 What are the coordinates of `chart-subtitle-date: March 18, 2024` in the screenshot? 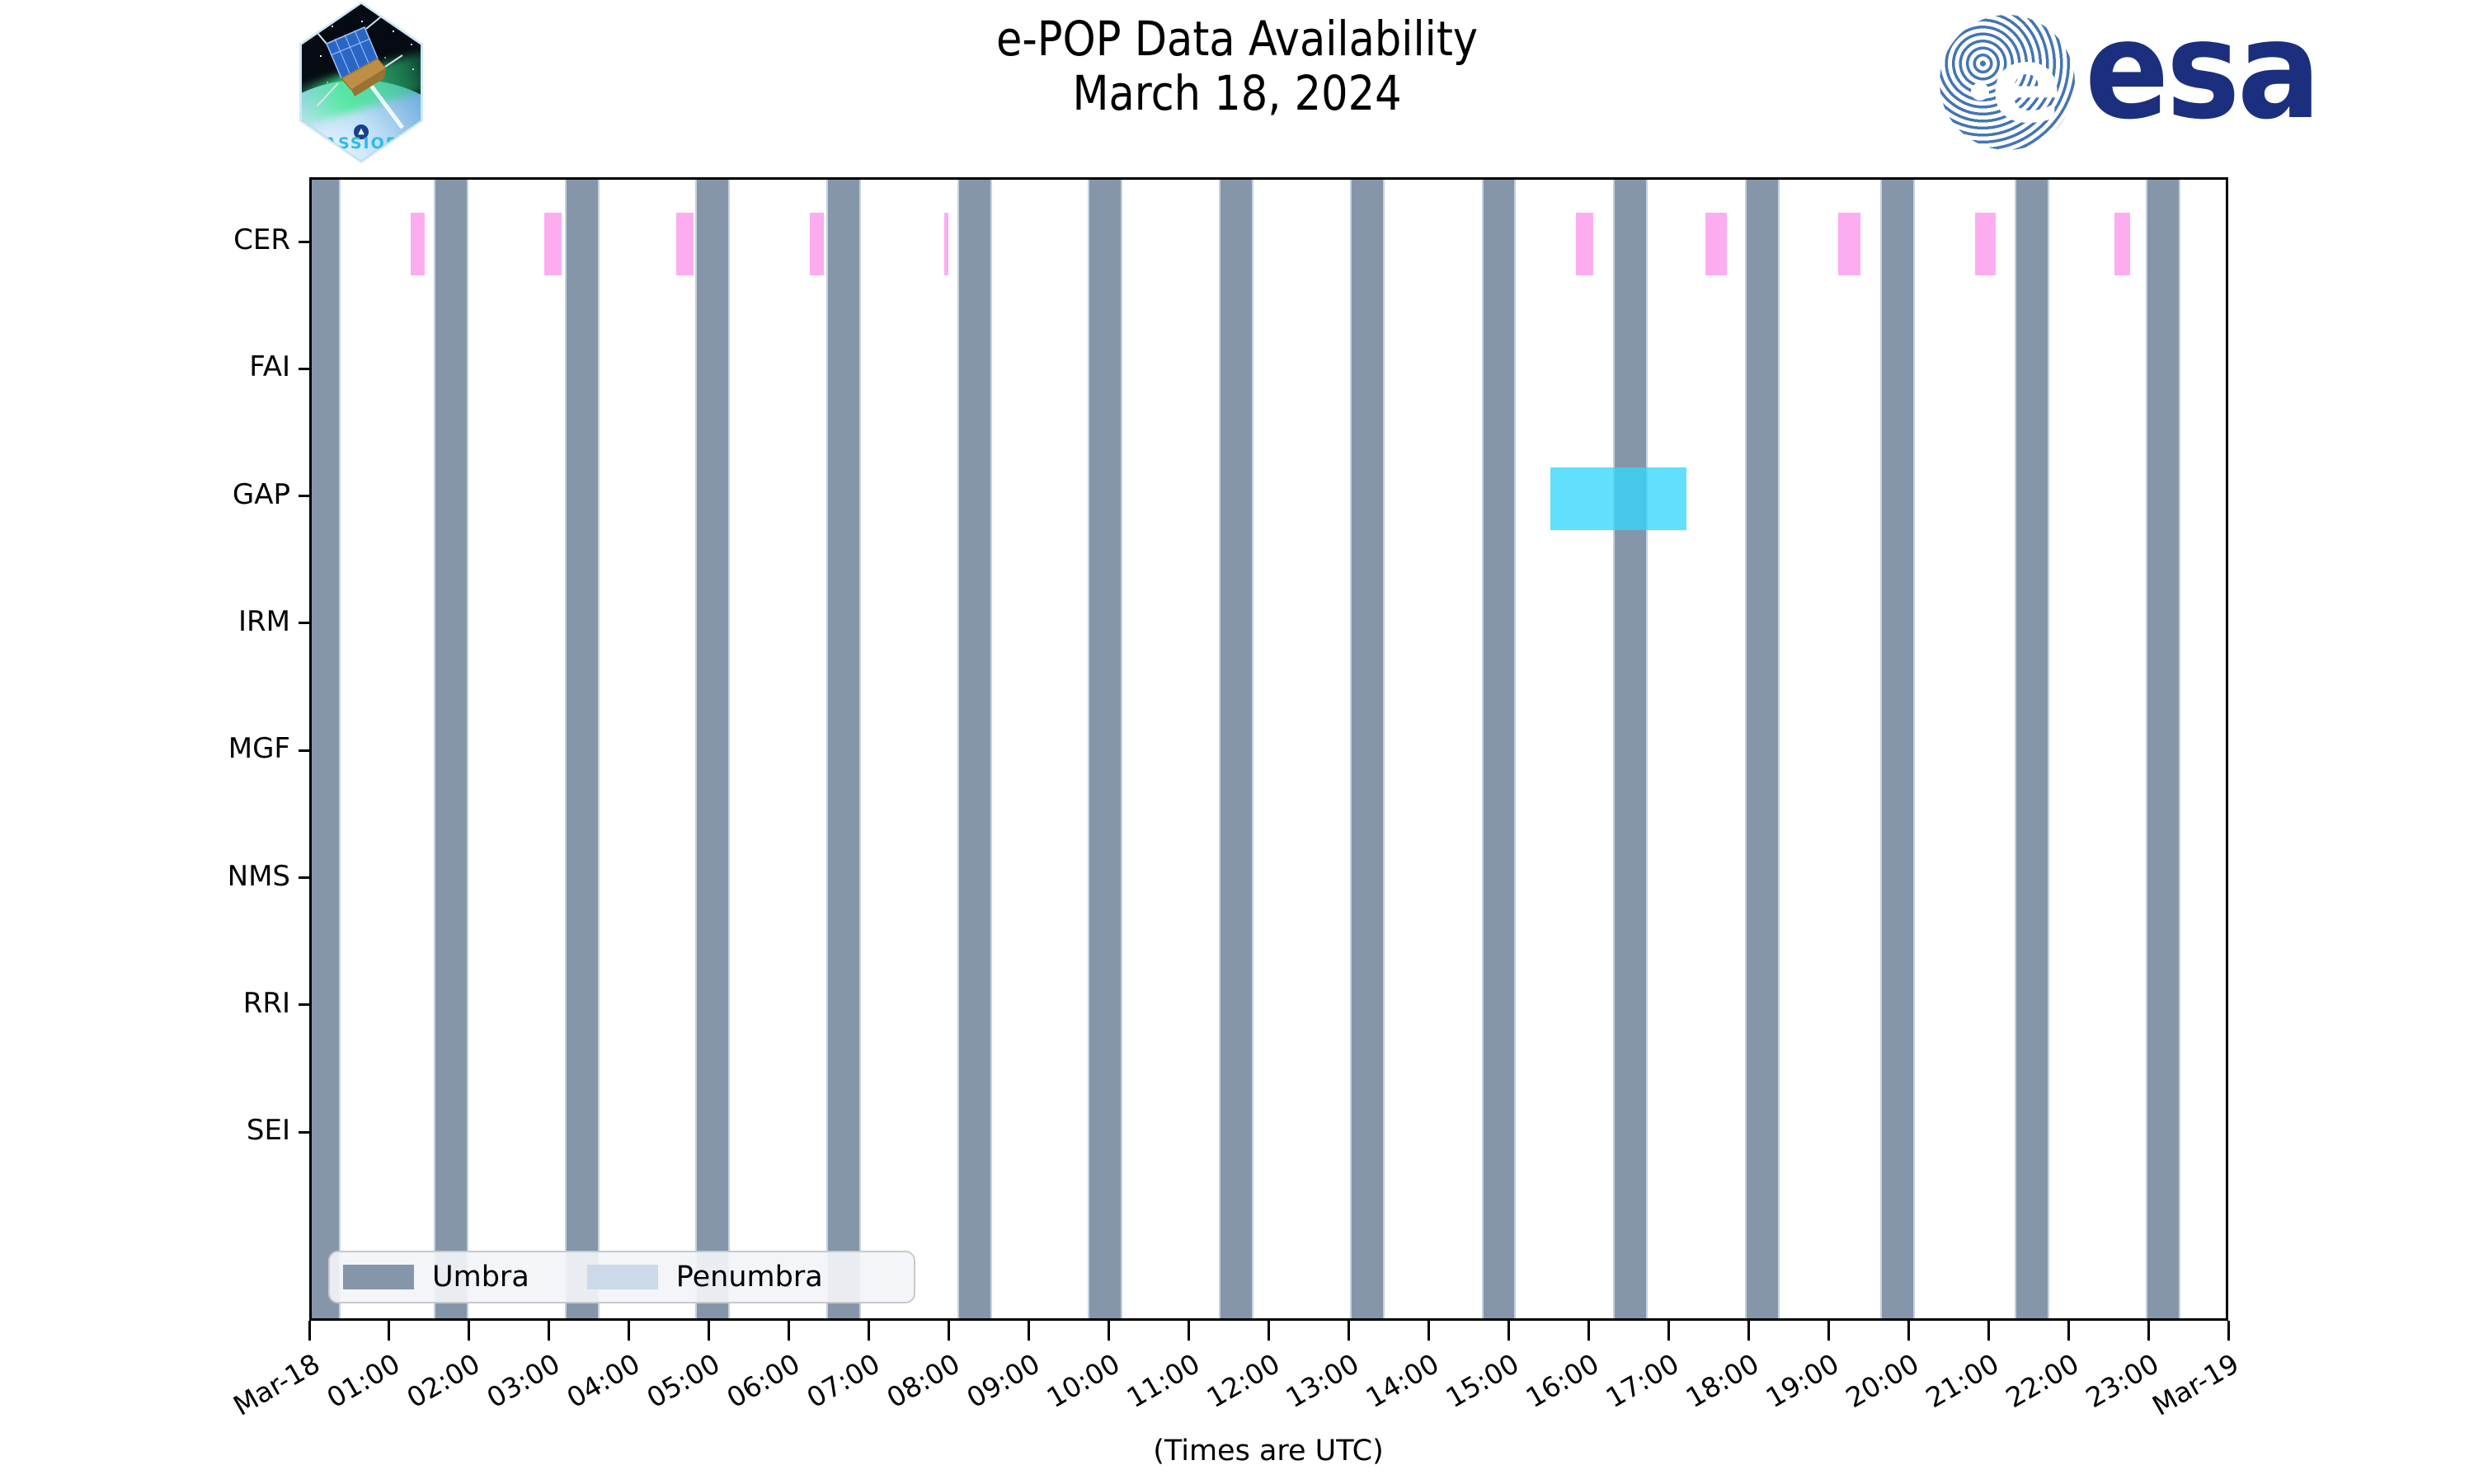 It's located at (1237, 93).